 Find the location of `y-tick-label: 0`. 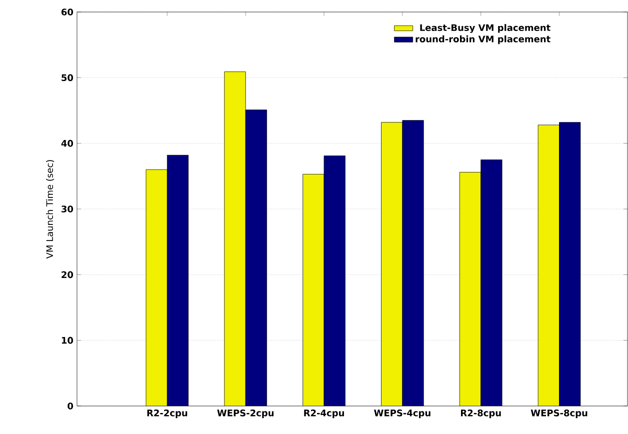

y-tick-label: 0 is located at coordinates (71, 406).